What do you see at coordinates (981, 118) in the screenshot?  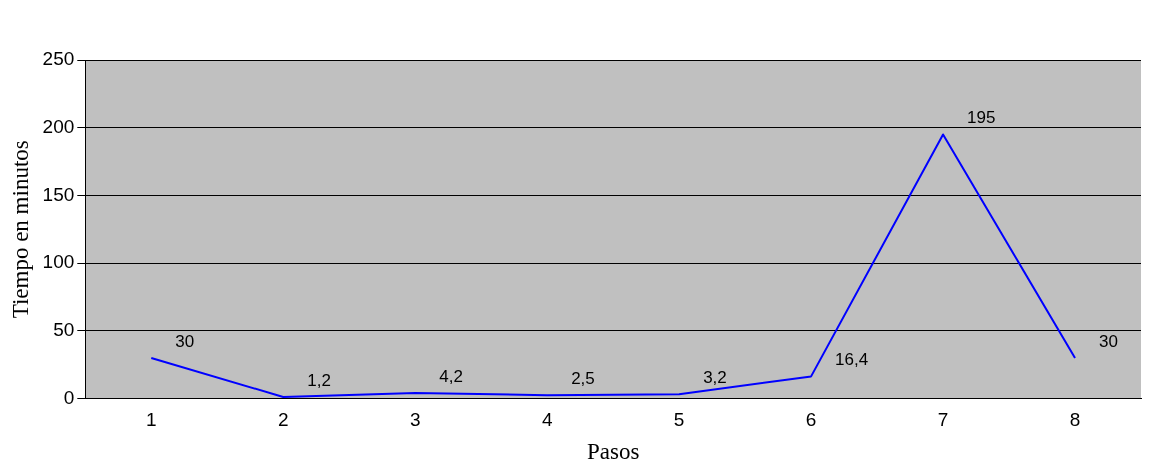 I see `data-label: 195` at bounding box center [981, 118].